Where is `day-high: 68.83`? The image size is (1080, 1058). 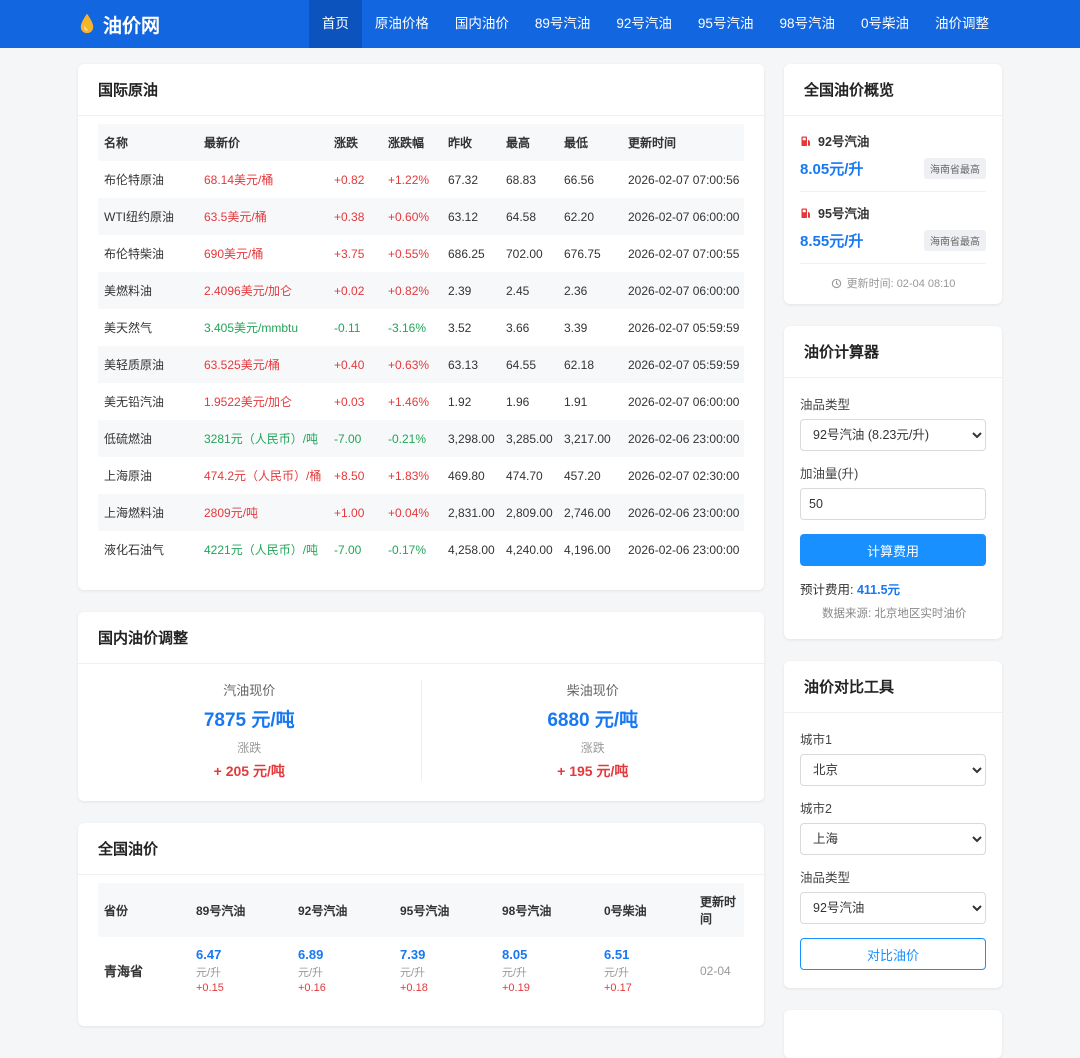
day-high: 68.83 is located at coordinates (521, 179).